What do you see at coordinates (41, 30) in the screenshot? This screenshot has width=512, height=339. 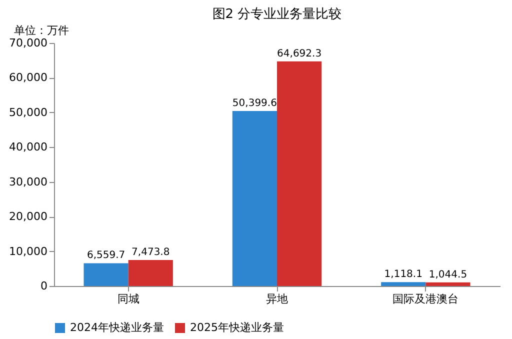 I see `text: 单位：万件` at bounding box center [41, 30].